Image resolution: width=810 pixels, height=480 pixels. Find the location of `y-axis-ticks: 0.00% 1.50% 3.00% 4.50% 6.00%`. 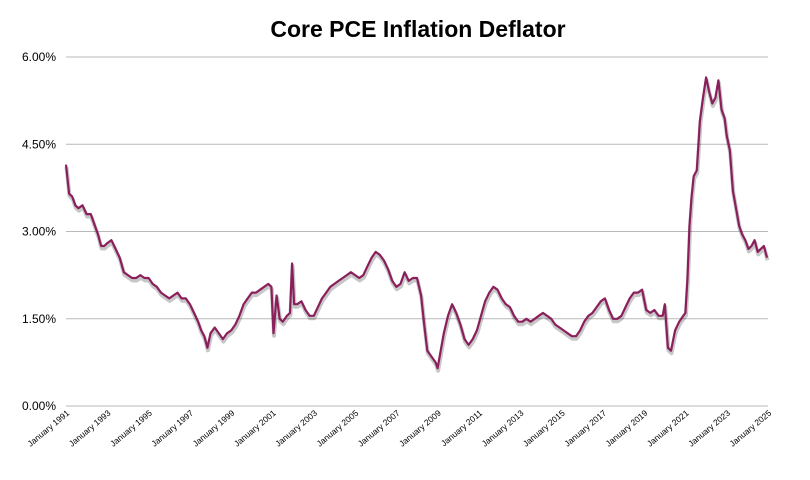

y-axis-ticks: 0.00% 1.50% 3.00% 4.50% 6.00% is located at coordinates (39, 231).